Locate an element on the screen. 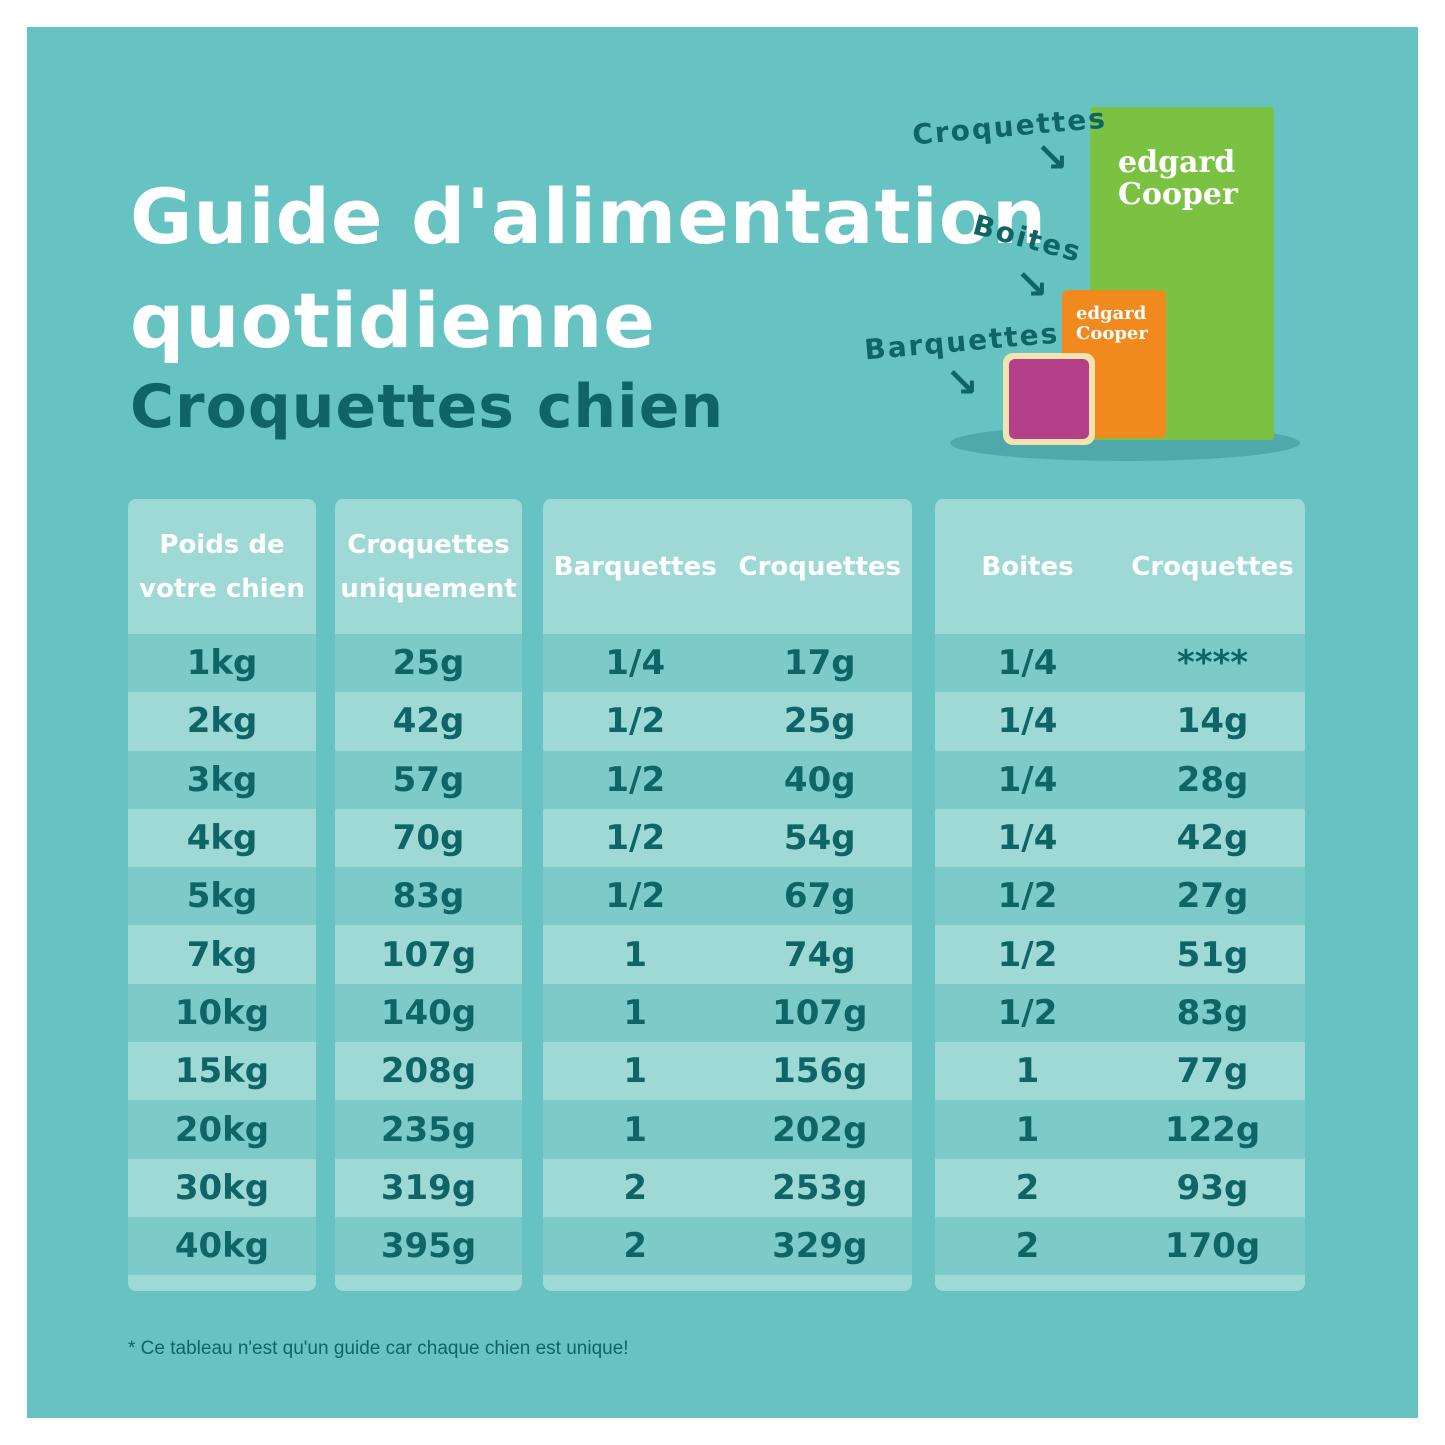 The height and width of the screenshot is (1445, 1445). table-row: 25g is located at coordinates (428, 663).